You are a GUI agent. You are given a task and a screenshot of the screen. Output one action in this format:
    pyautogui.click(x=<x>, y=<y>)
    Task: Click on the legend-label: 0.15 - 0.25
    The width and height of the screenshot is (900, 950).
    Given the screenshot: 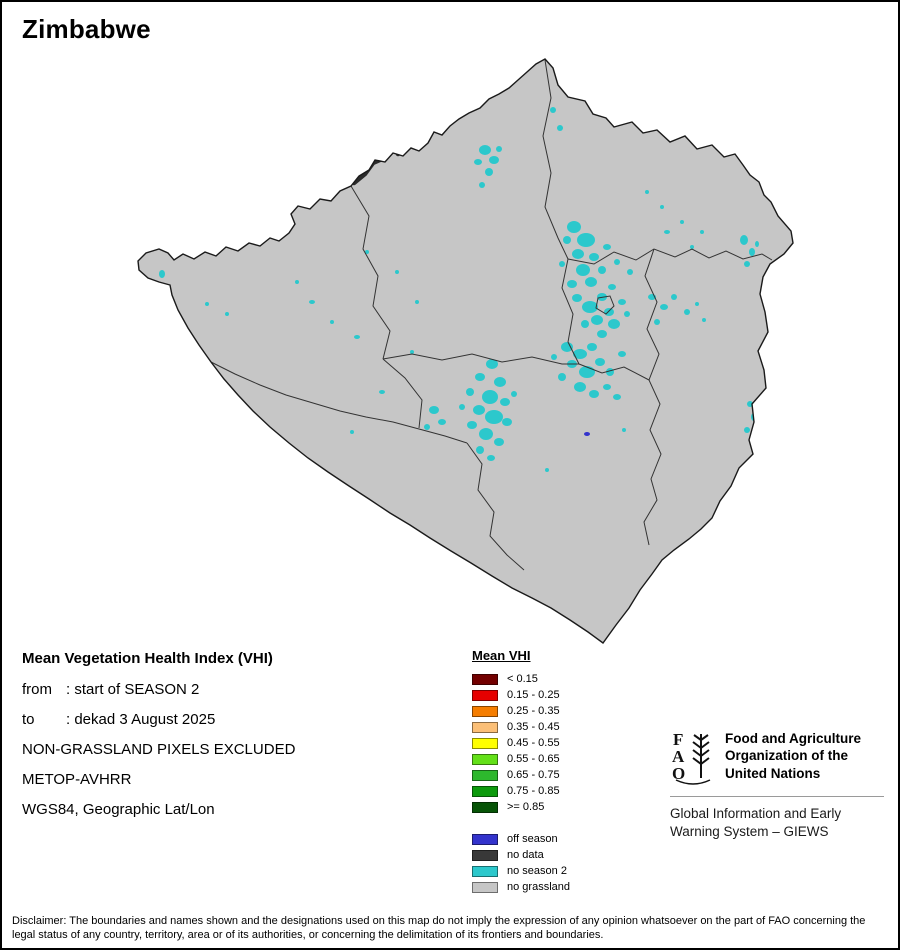 What is the action you would take?
    pyautogui.click(x=533, y=695)
    